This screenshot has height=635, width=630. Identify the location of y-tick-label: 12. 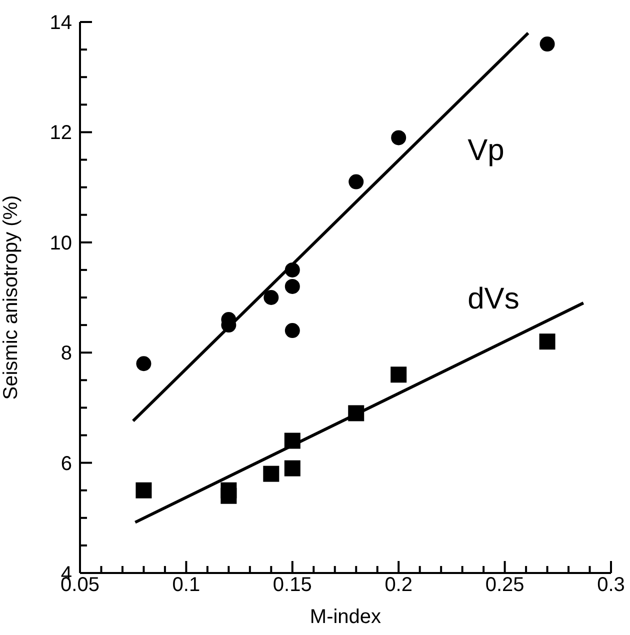
(61, 133).